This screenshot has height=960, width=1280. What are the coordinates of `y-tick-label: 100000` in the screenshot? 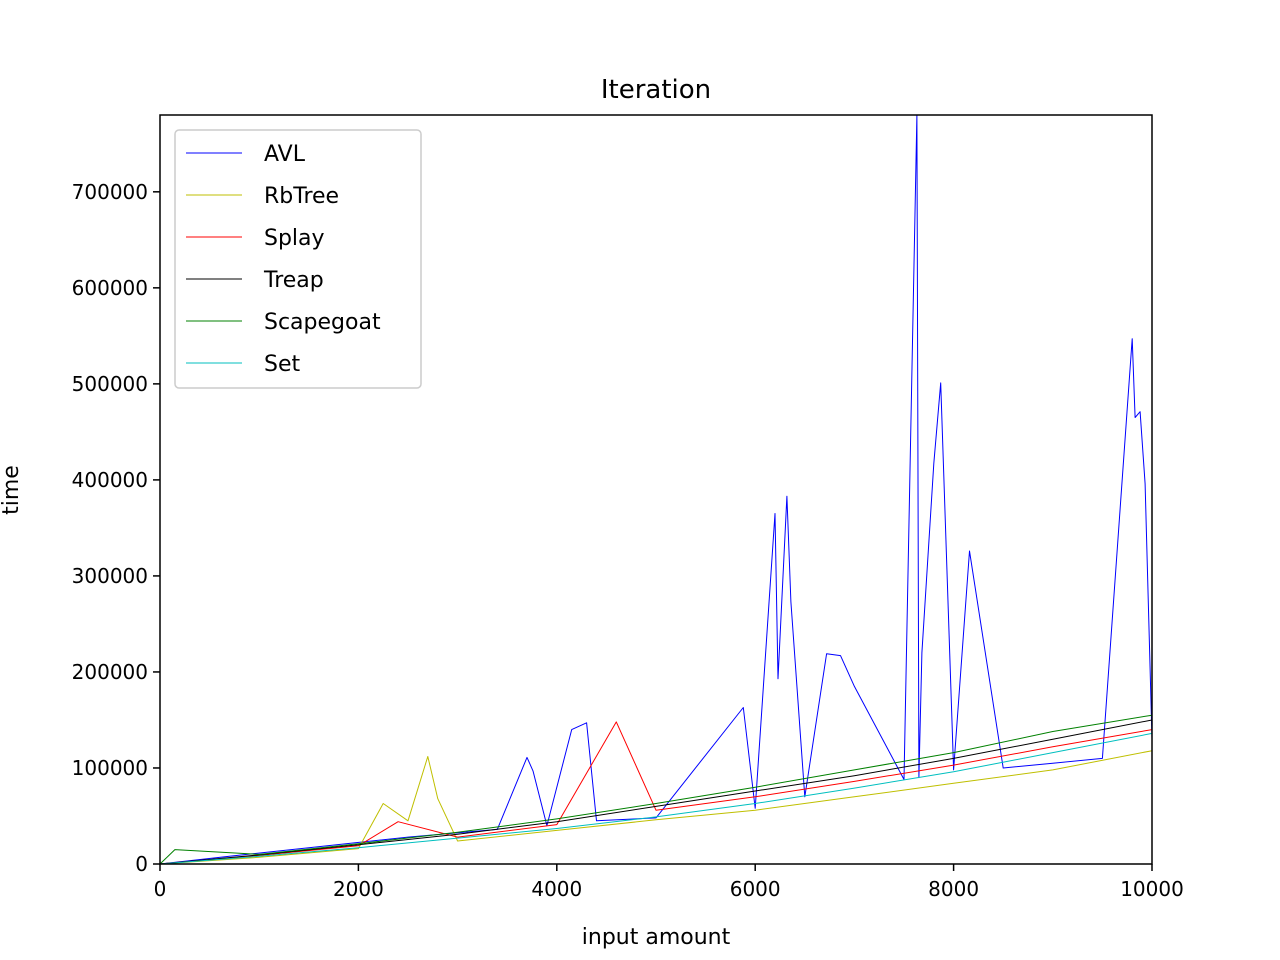 It's located at (110, 768).